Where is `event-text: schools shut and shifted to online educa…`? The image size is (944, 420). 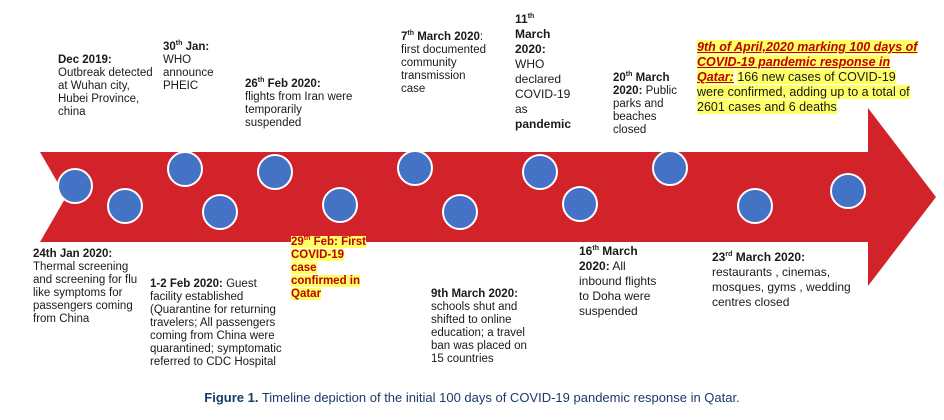 event-text: schools shut and shifted to online educa… is located at coordinates (479, 333).